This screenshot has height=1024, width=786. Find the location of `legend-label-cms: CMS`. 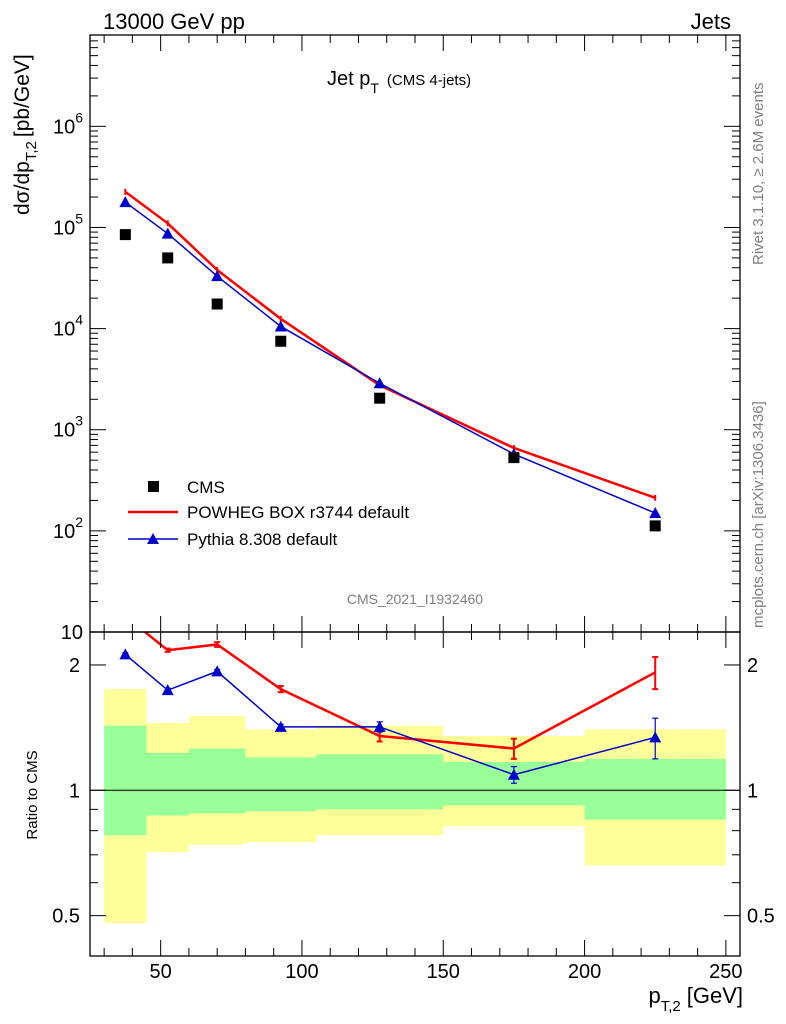

legend-label-cms: CMS is located at coordinates (206, 487).